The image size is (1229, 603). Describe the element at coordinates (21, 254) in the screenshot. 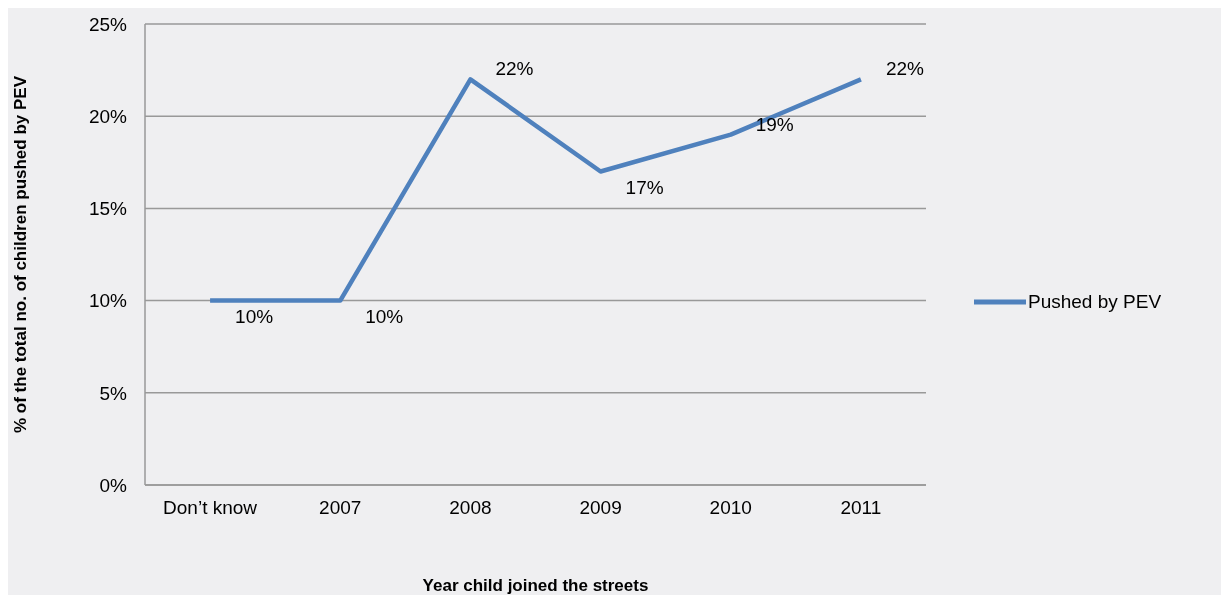

I see `y-axis-title: % of the total no. of children pushed by PEV` at that location.